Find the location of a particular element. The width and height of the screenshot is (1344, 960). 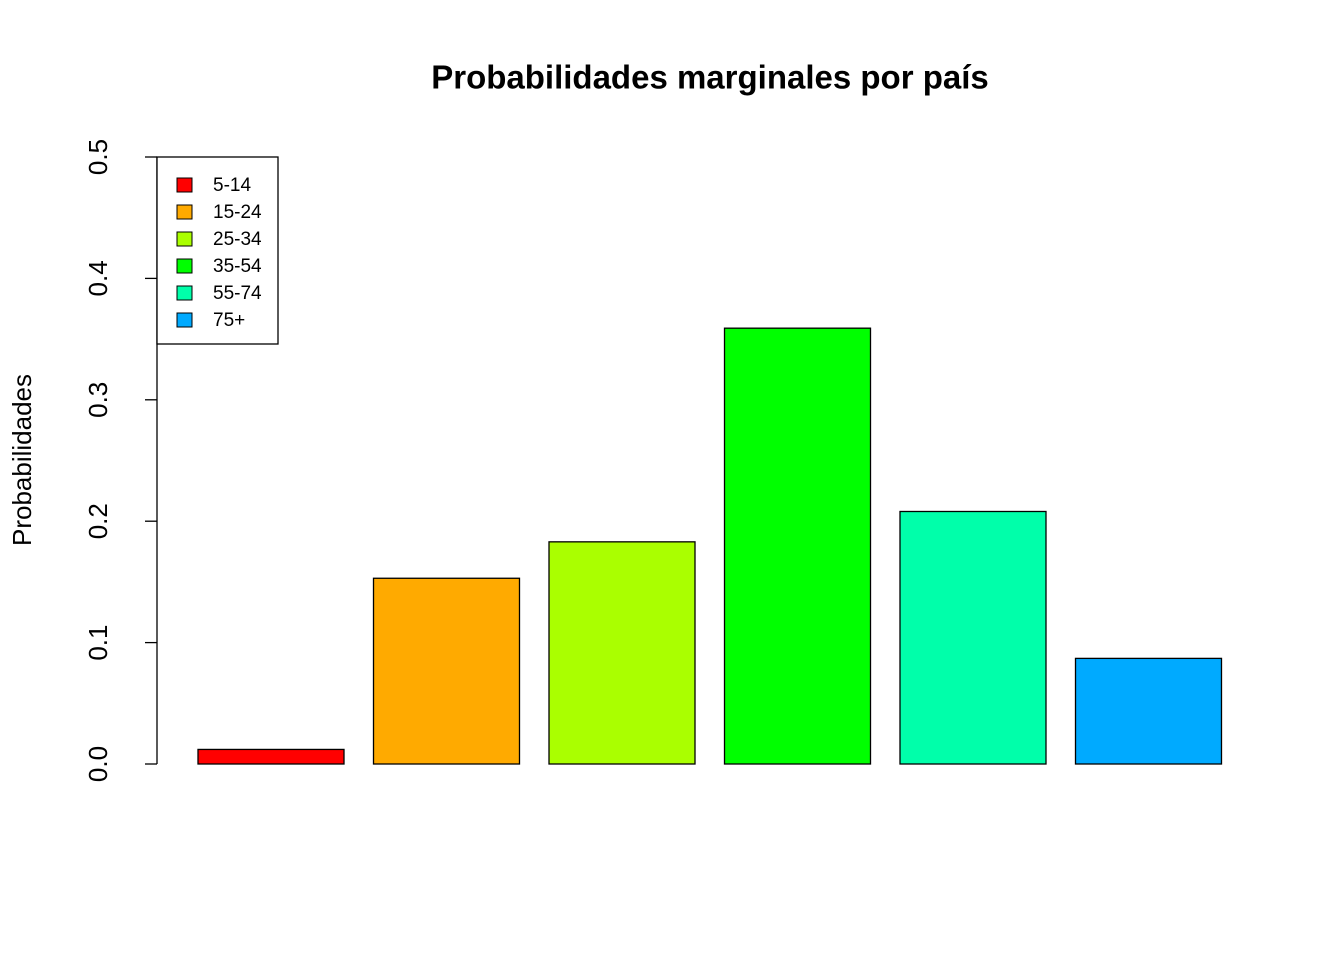

y-tick-label: 0.4 is located at coordinates (98, 278).